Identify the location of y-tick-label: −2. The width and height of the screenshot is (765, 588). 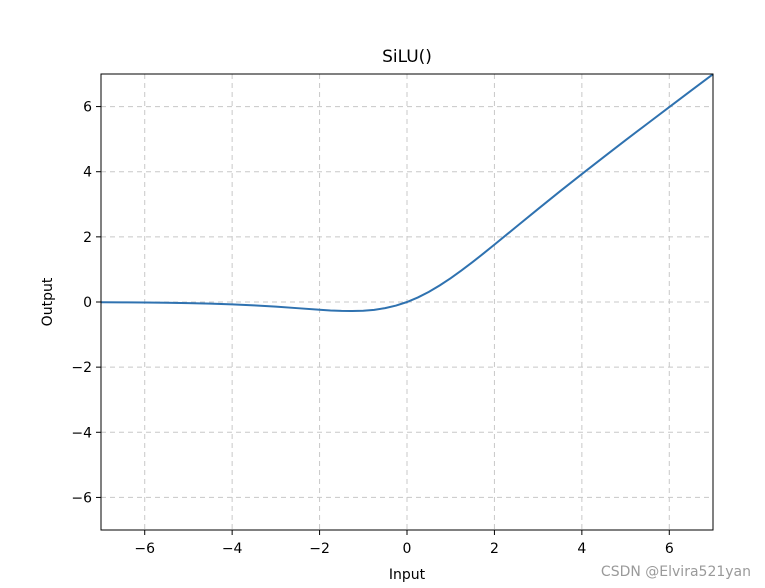
(81, 368).